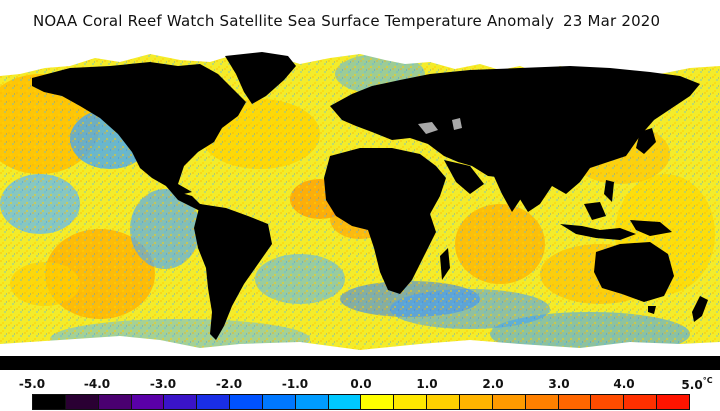  Describe the element at coordinates (229, 384) in the screenshot. I see `tick-label: -2.0` at that location.